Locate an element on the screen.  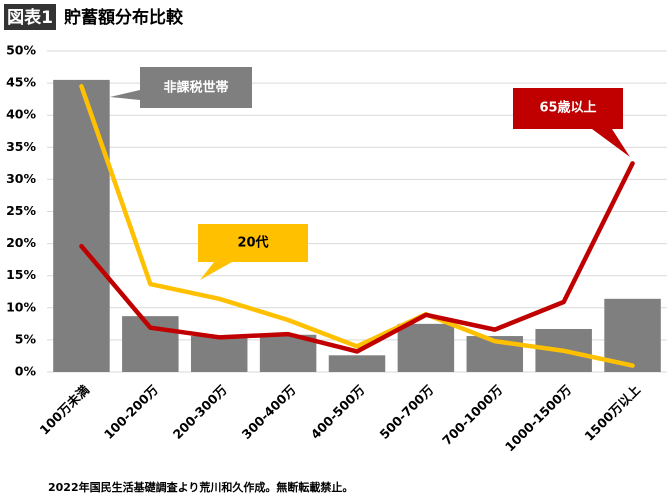
legend-label: 非課税世帯 is located at coordinates (195, 88).